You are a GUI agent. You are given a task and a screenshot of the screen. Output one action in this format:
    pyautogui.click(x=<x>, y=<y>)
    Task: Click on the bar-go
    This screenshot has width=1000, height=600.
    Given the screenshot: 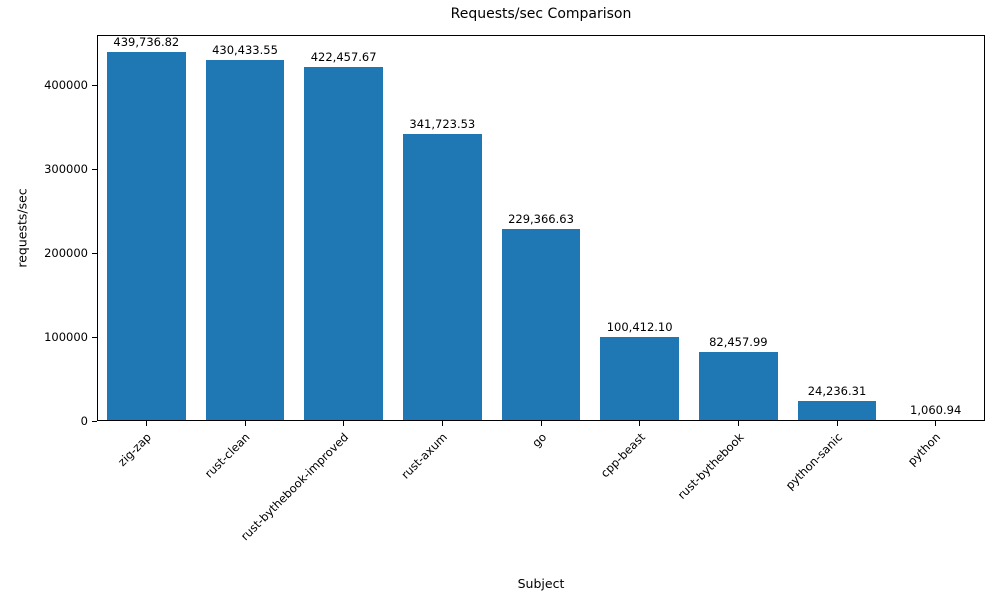 What is the action you would take?
    pyautogui.click(x=541, y=324)
    